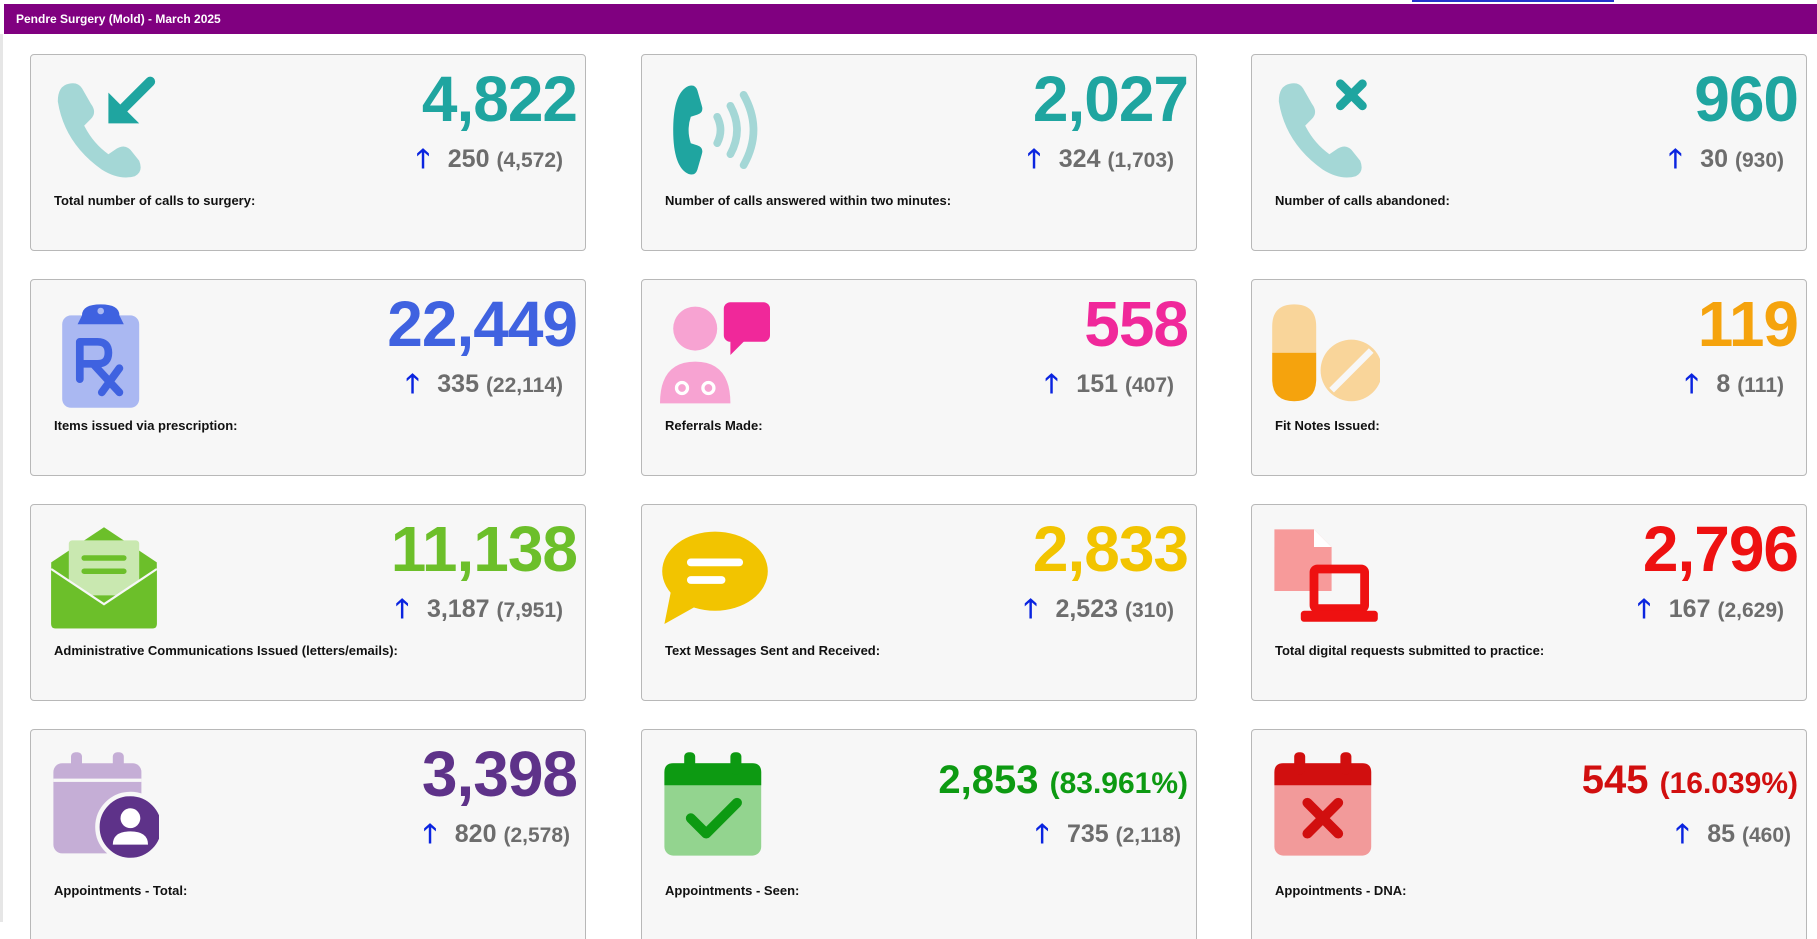 This screenshot has width=1817, height=939. Describe the element at coordinates (1714, 159) in the screenshot. I see `change-value: 30` at that location.